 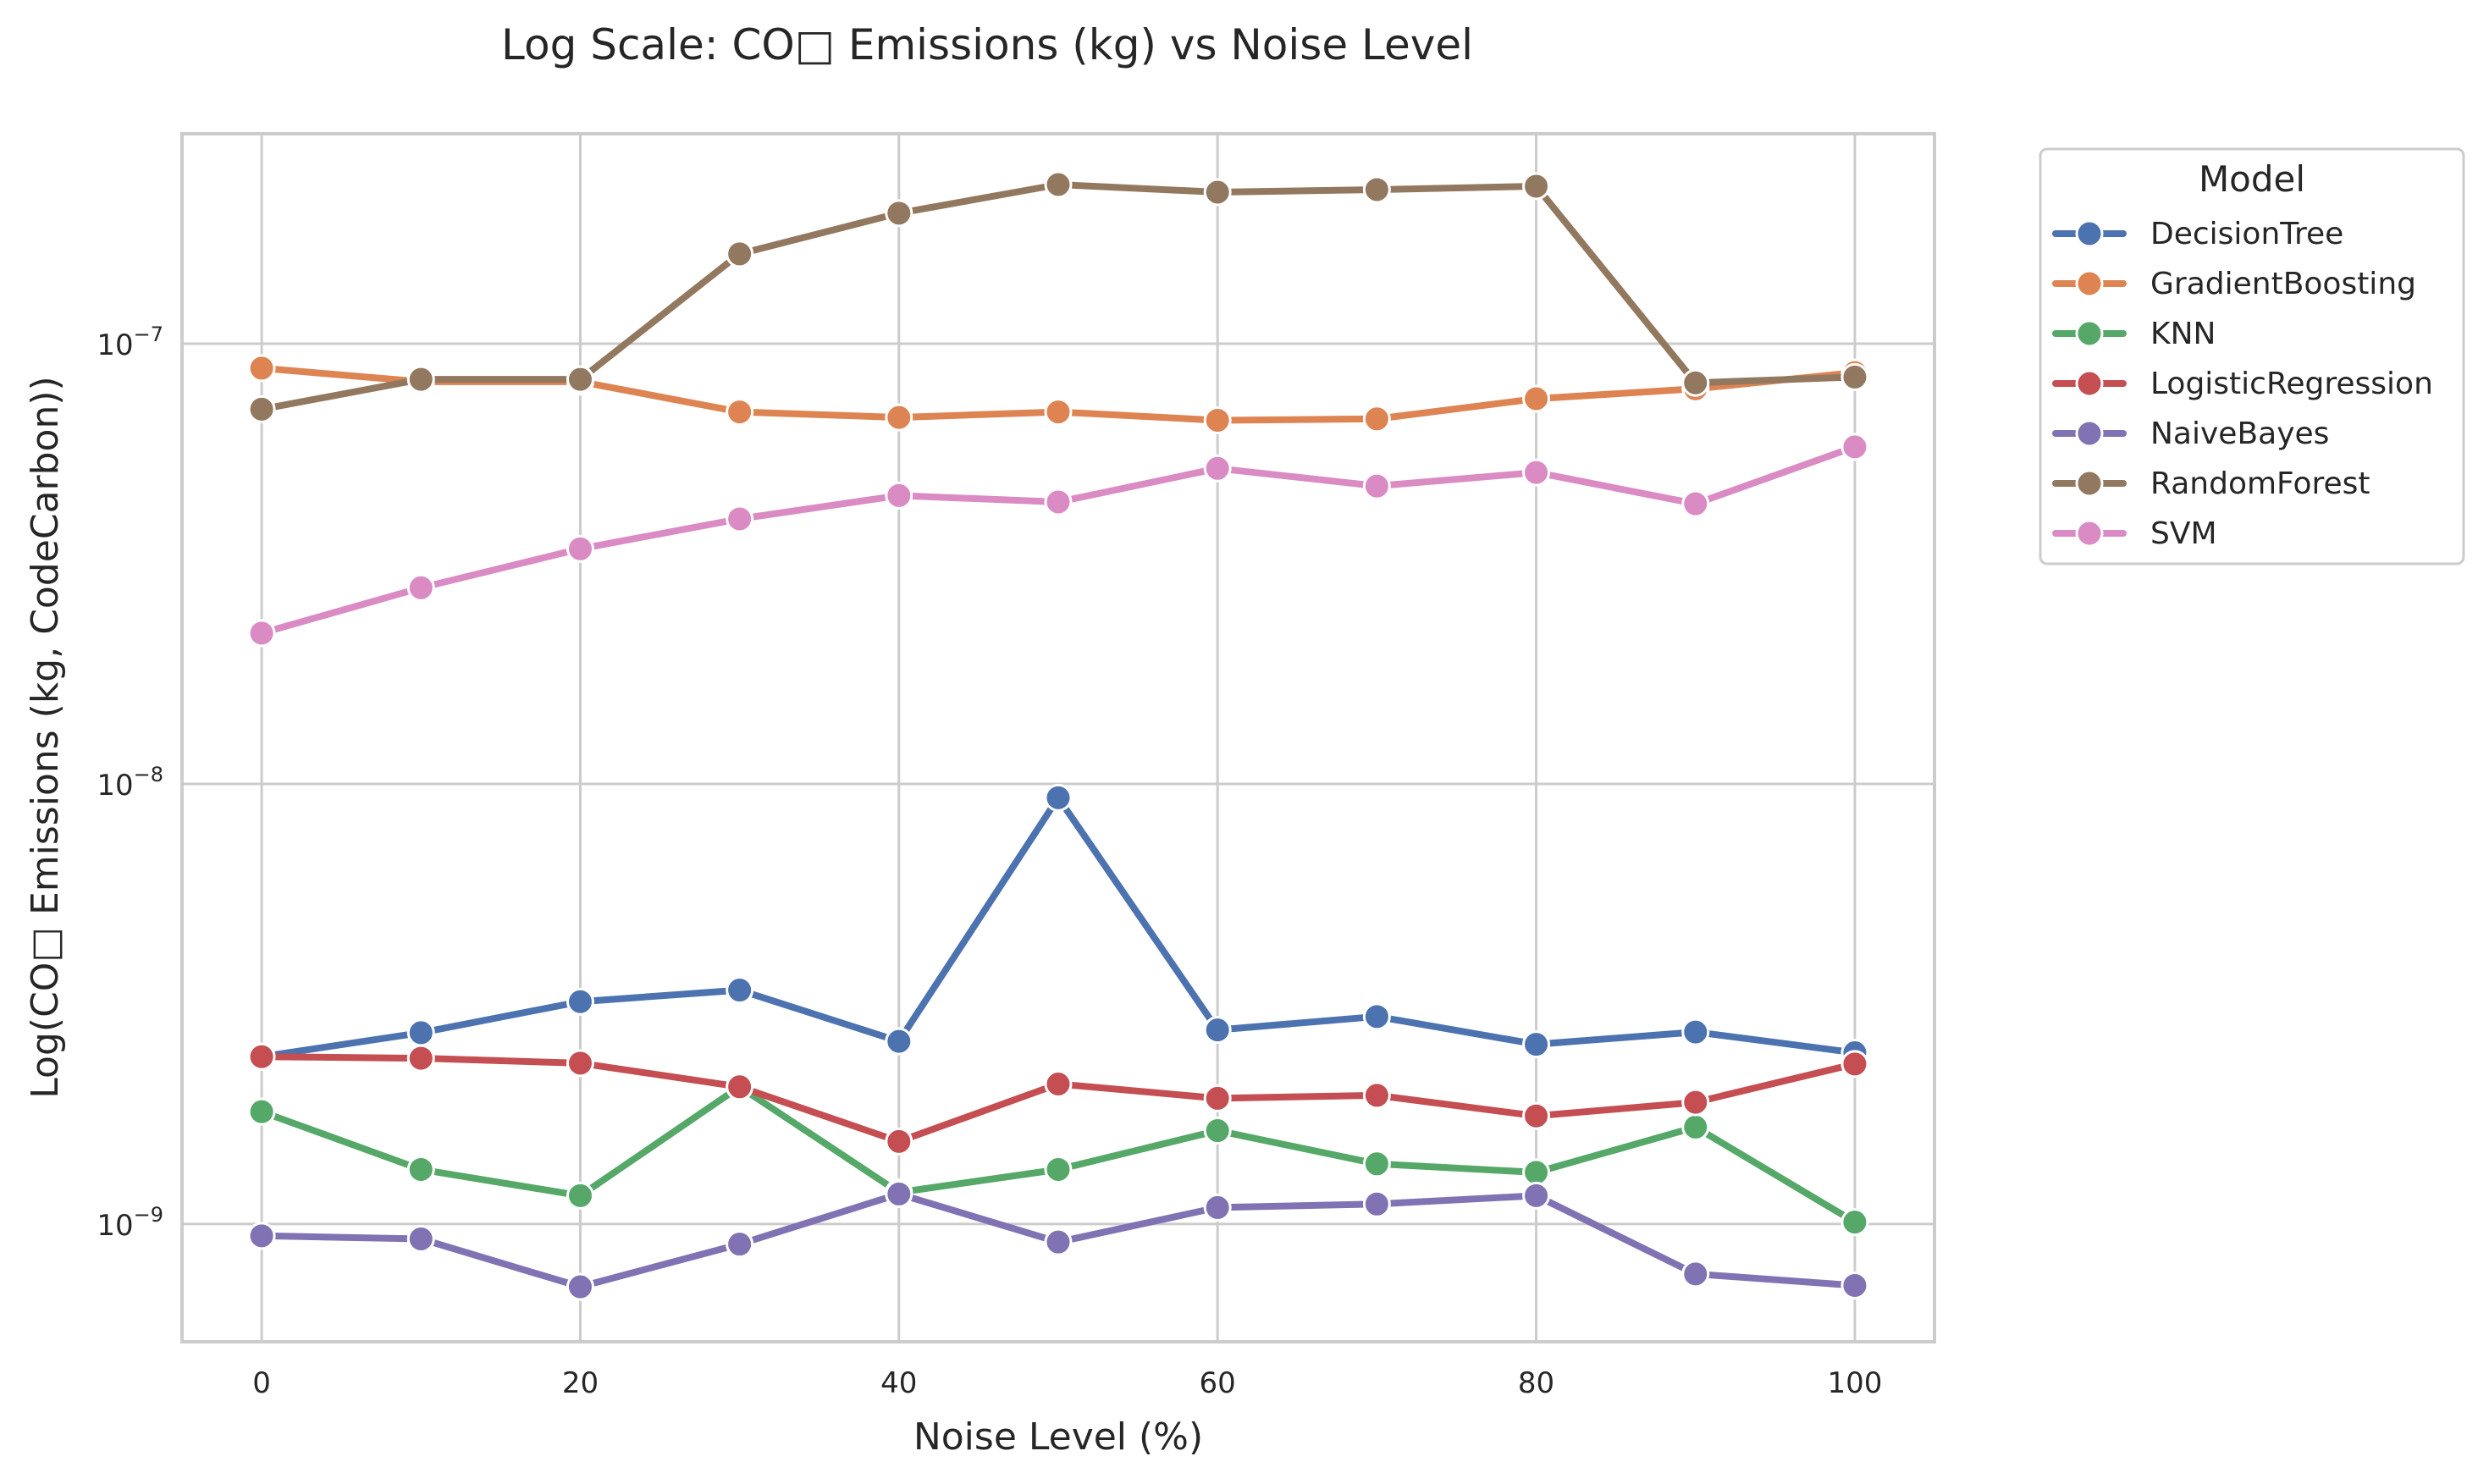 I want to click on legend-title: Model, so click(x=2252, y=179).